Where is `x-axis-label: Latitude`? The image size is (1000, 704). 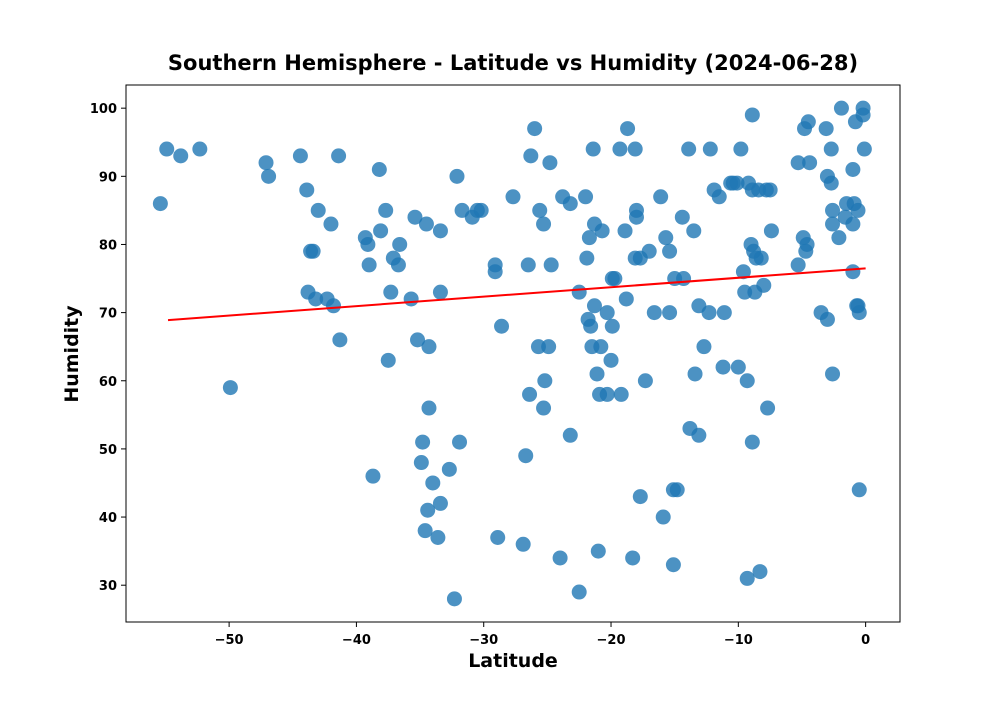 x-axis-label: Latitude is located at coordinates (513, 661).